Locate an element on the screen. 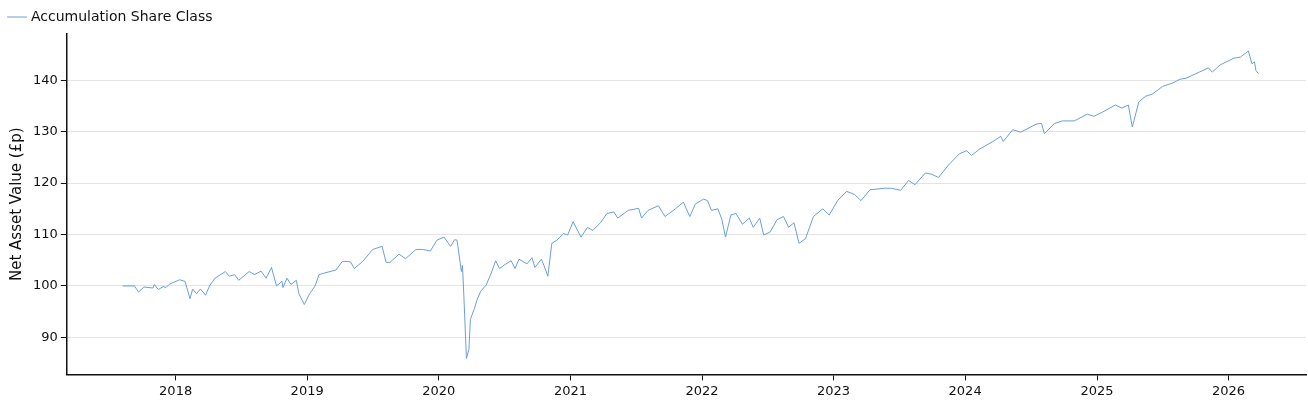  x-tick-label: 2025 is located at coordinates (1097, 390).